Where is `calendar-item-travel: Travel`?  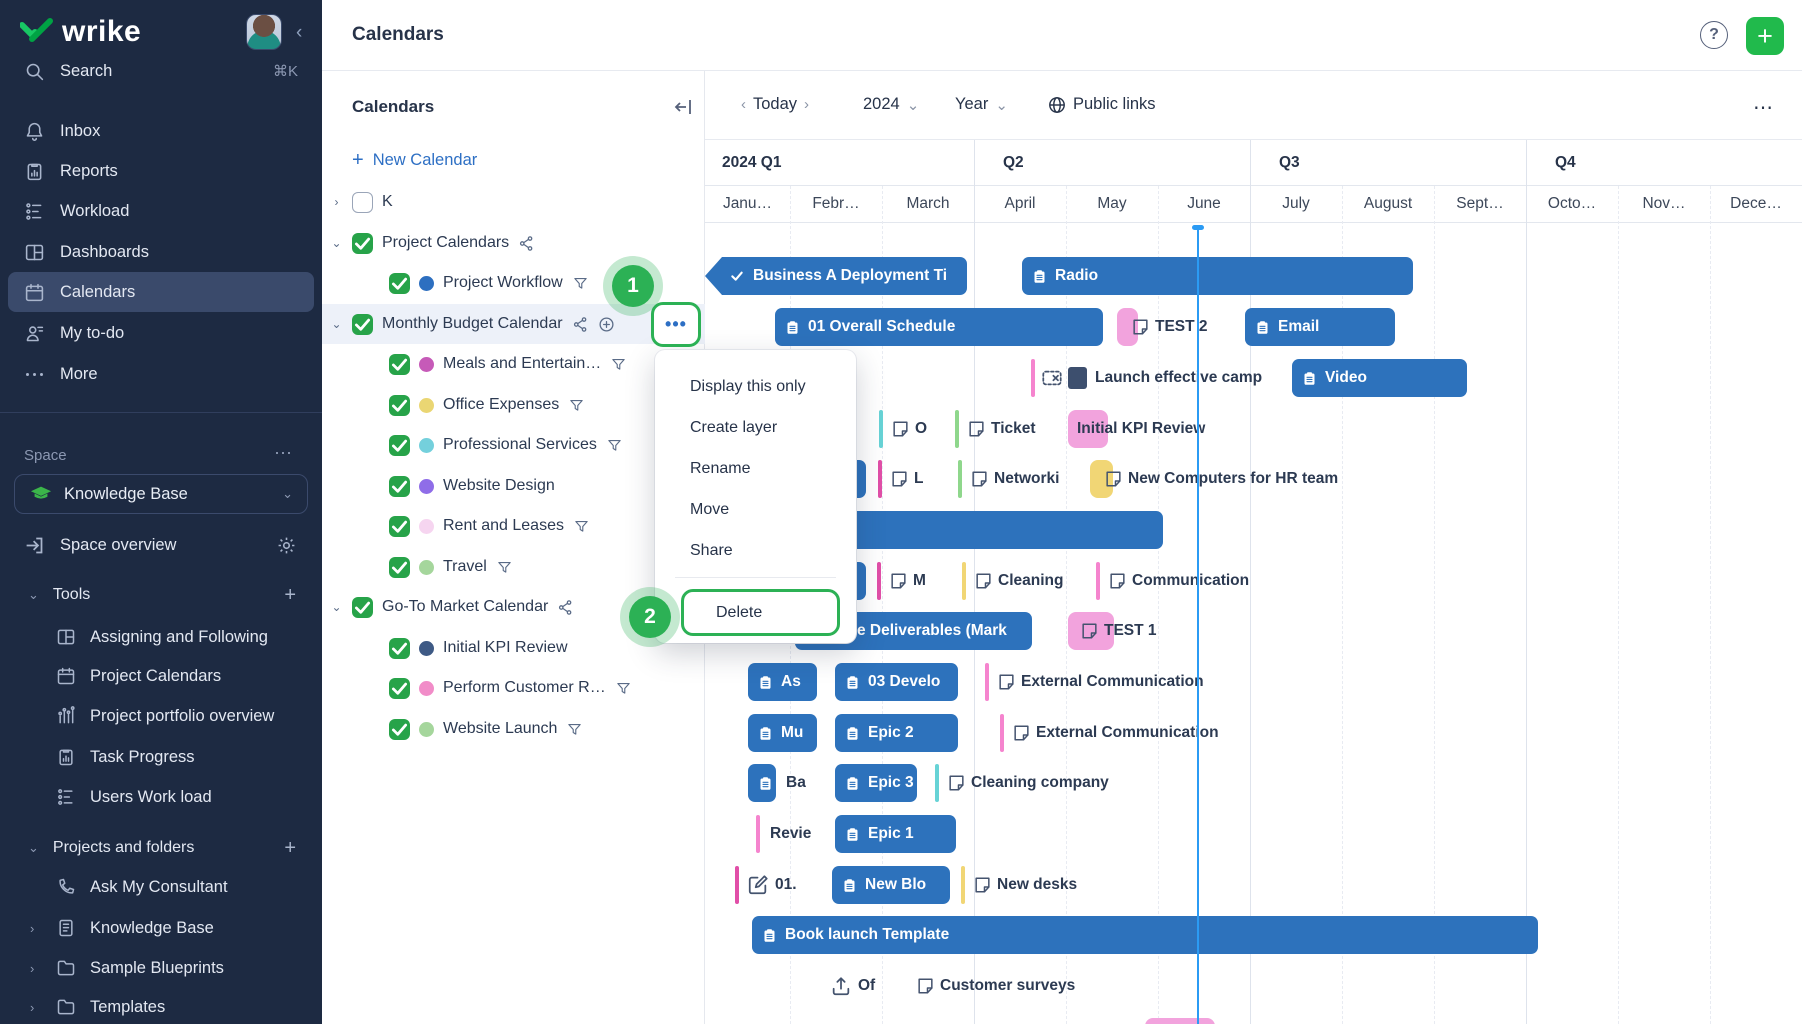 calendar-item-travel: Travel is located at coordinates (513, 567).